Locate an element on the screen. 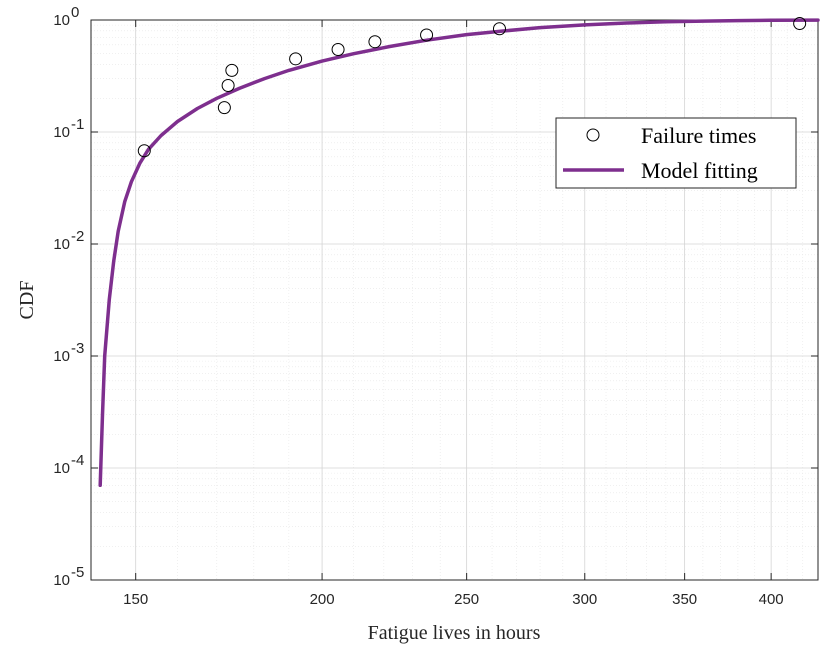 Image resolution: width=822 pixels, height=647 pixels. legend-marker-failure-times is located at coordinates (593, 135).